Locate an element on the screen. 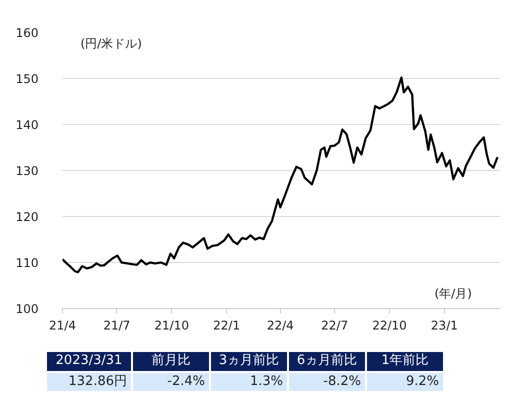  text: 1.3% is located at coordinates (249, 382).